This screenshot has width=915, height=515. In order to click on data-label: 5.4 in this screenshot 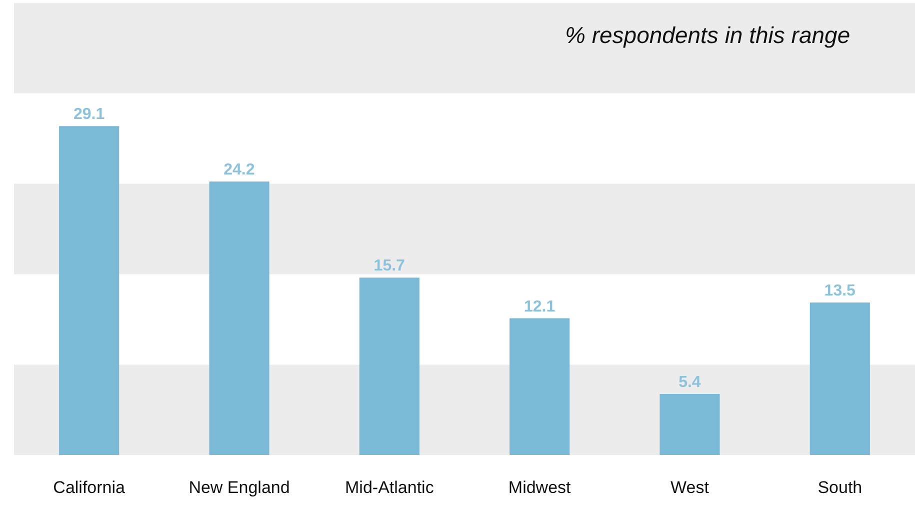, I will do `click(689, 382)`.